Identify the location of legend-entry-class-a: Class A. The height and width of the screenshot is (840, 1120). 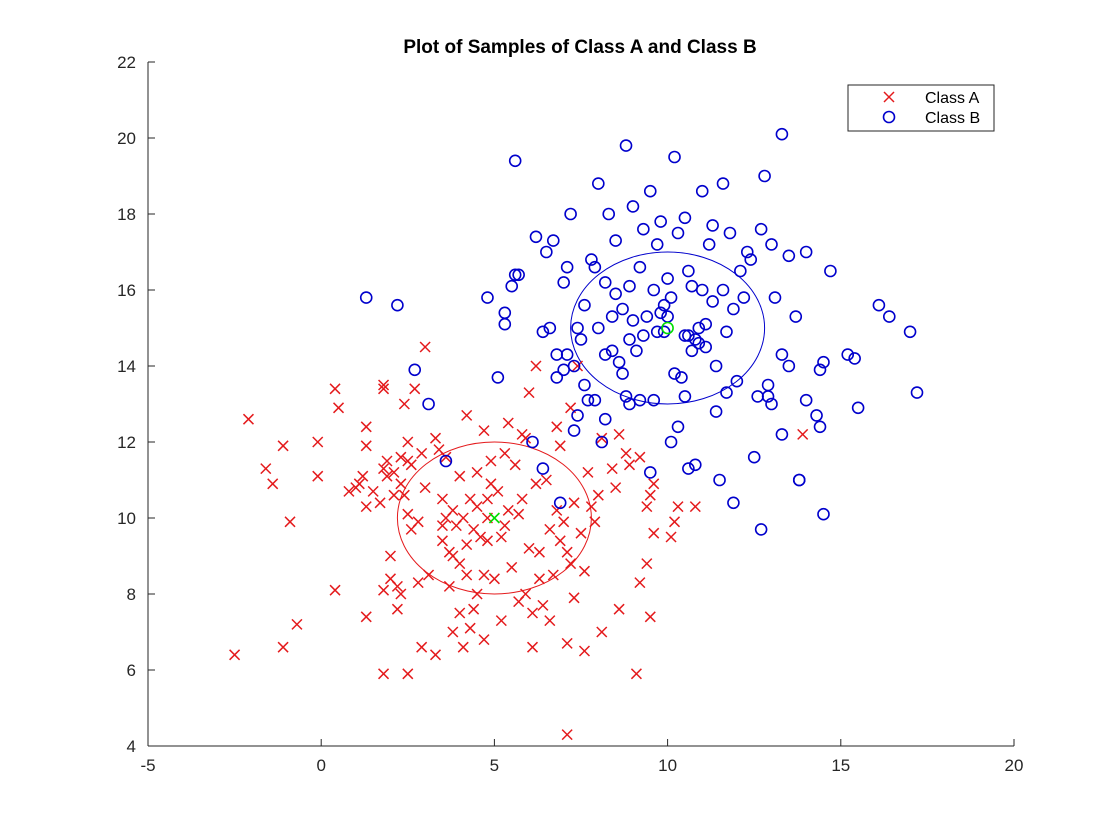
(931, 98).